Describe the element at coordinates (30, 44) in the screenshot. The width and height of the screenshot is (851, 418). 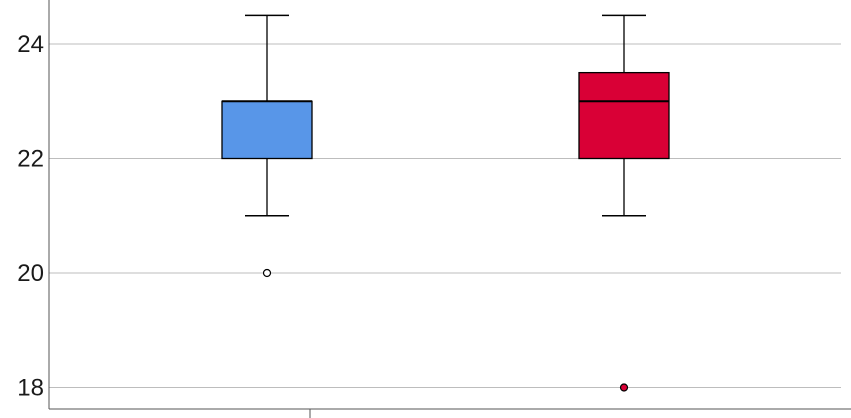
I see `y-tick-label: 24` at that location.